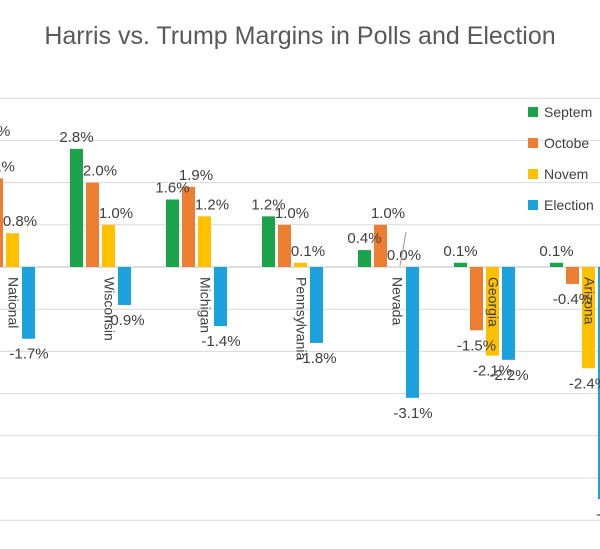  What do you see at coordinates (572, 299) in the screenshot?
I see `data-label: -0.4%` at bounding box center [572, 299].